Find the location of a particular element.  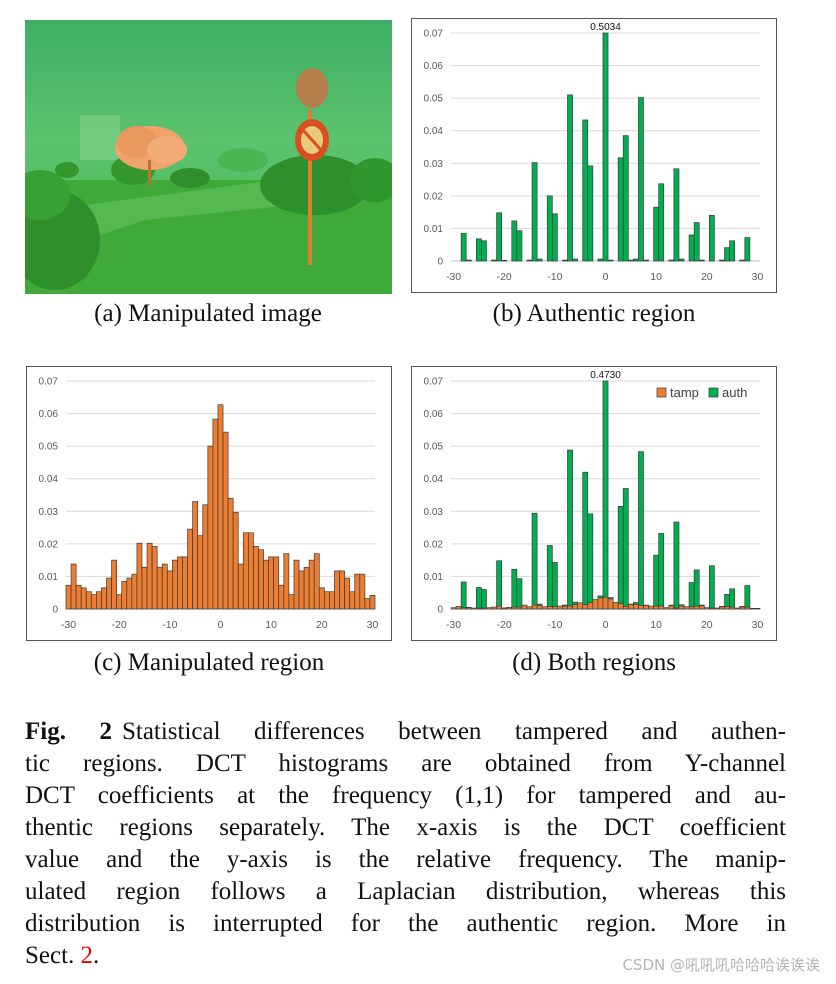

y-tick-label: 0.02 is located at coordinates (434, 196).